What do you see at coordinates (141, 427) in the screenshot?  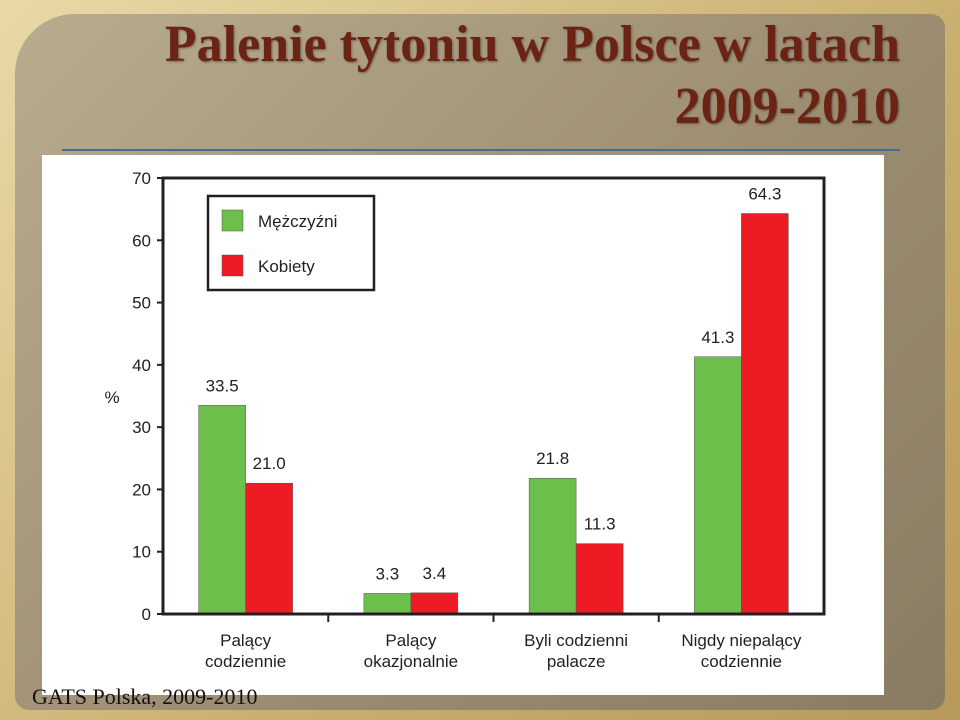 I see `y-tick-label: 30` at bounding box center [141, 427].